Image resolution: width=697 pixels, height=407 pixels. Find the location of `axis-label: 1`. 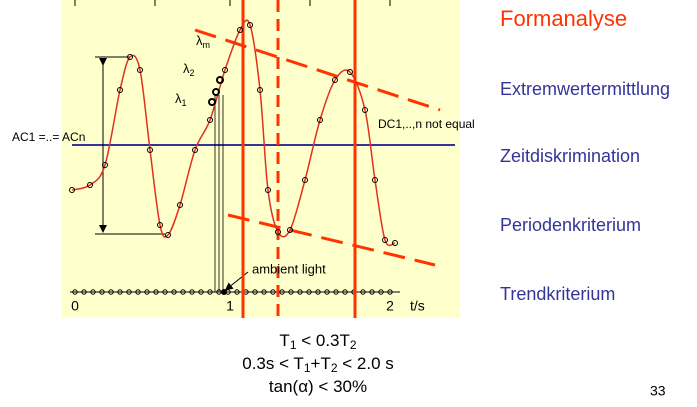

axis-label: 1 is located at coordinates (230, 306).